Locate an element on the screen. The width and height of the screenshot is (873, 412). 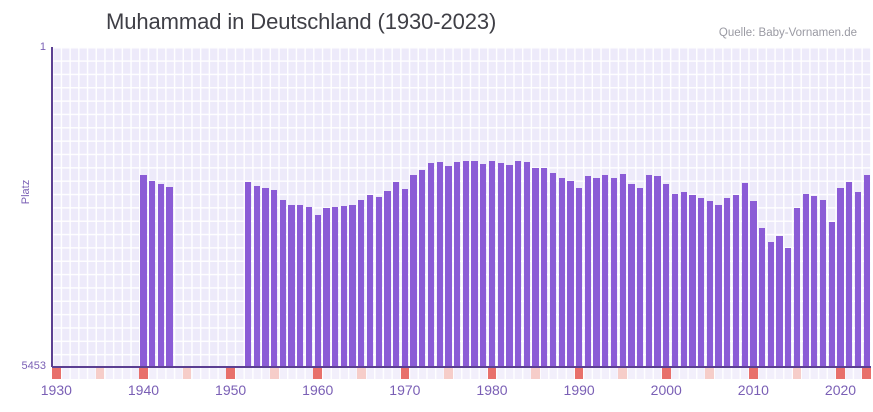
german-flag-icon is located at coordinates (78, 24).